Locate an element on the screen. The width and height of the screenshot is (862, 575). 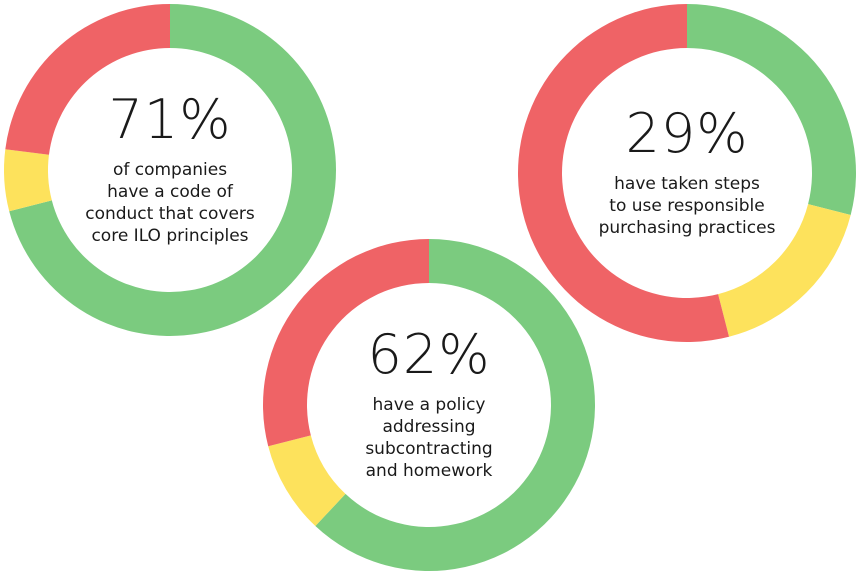
caption-line: subcontracting is located at coordinates (429, 449).